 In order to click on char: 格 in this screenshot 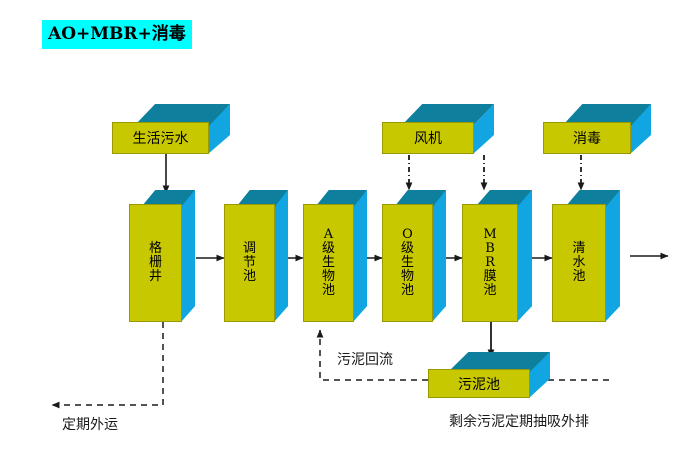, I will do `click(155, 248)`.